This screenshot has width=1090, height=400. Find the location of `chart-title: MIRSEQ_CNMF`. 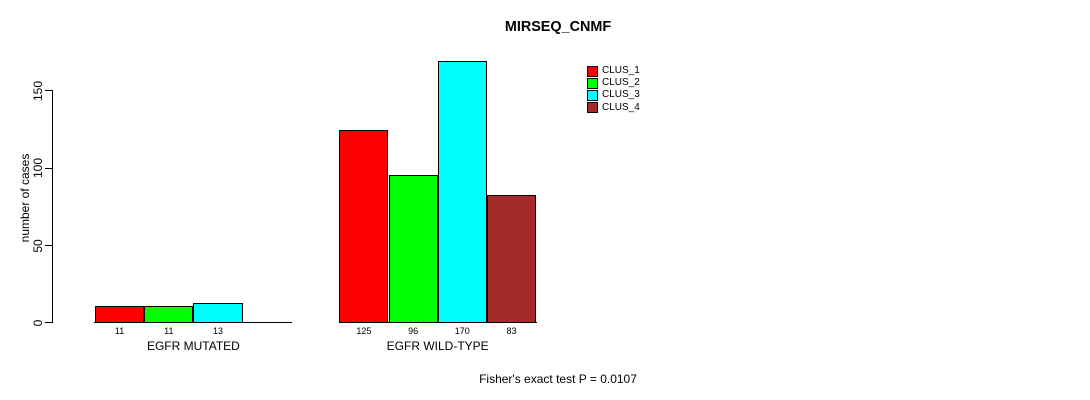

chart-title: MIRSEQ_CNMF is located at coordinates (558, 27).